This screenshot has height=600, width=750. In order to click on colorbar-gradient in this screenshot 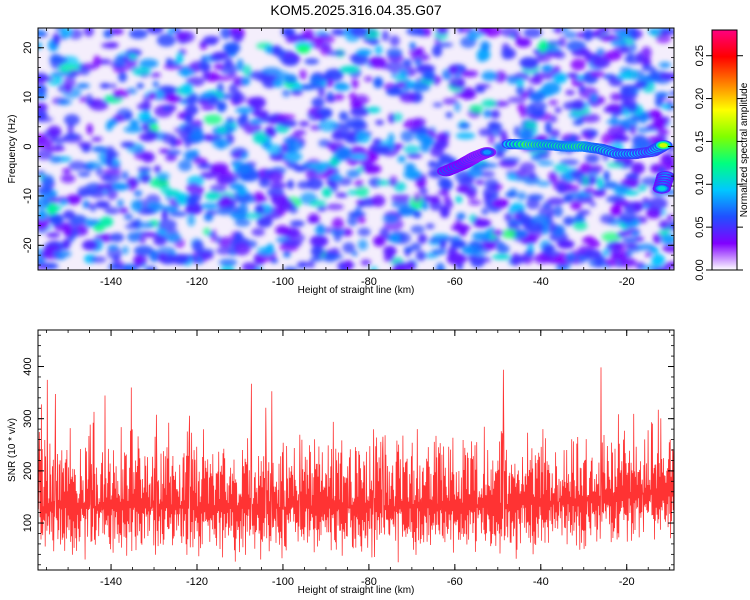, I will do `click(724, 150)`.